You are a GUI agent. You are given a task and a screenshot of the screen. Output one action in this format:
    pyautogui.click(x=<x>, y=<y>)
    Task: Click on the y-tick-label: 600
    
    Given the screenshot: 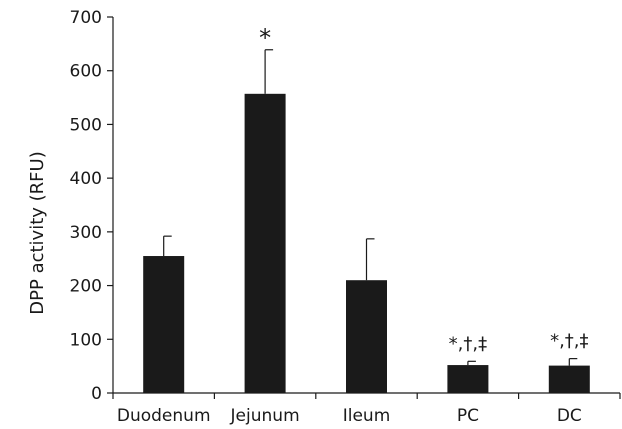 What is the action you would take?
    pyautogui.click(x=86, y=72)
    